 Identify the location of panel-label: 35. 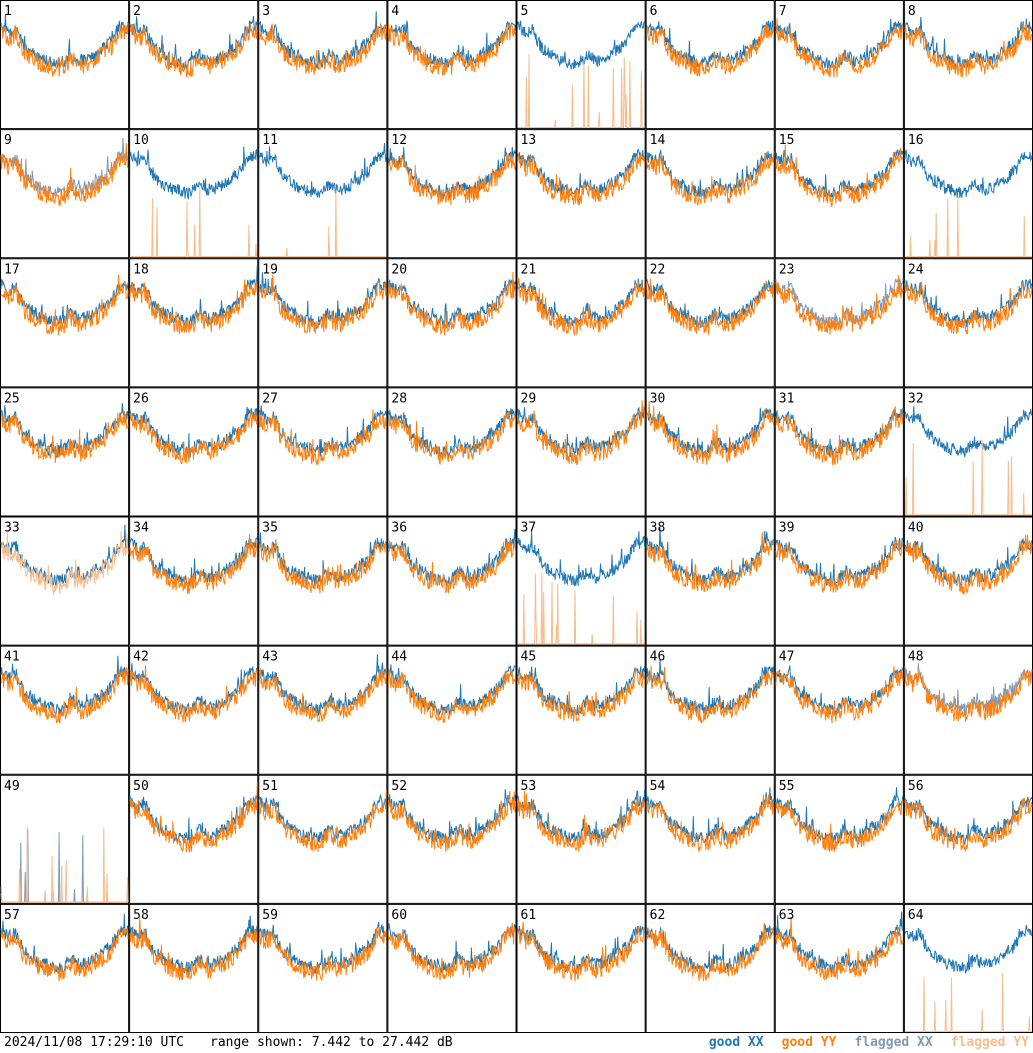
(270, 528).